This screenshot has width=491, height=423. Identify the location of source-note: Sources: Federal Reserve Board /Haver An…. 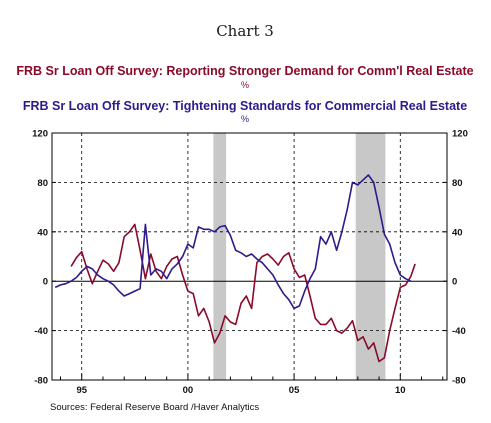
(154, 407).